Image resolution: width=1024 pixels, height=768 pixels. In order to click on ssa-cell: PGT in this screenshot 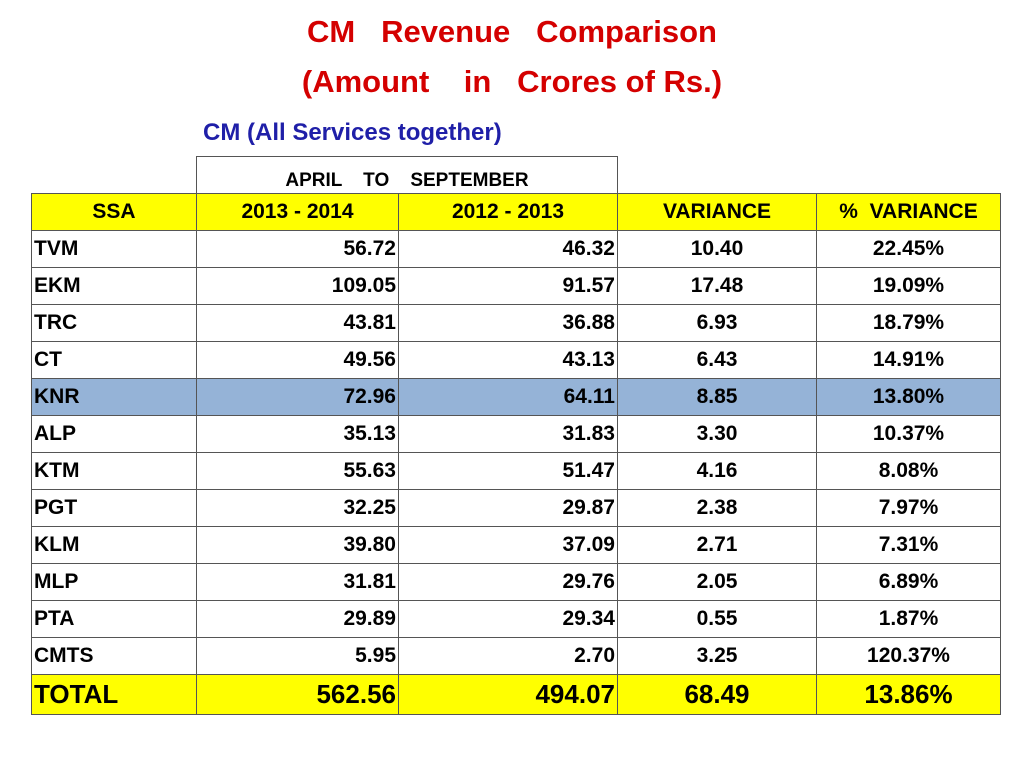, I will do `click(114, 508)`.